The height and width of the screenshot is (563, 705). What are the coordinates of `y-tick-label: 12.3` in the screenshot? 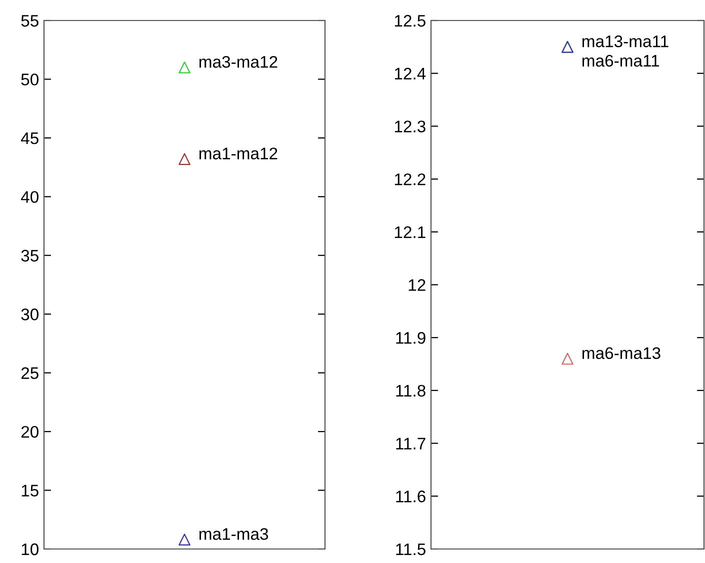 It's located at (410, 126).